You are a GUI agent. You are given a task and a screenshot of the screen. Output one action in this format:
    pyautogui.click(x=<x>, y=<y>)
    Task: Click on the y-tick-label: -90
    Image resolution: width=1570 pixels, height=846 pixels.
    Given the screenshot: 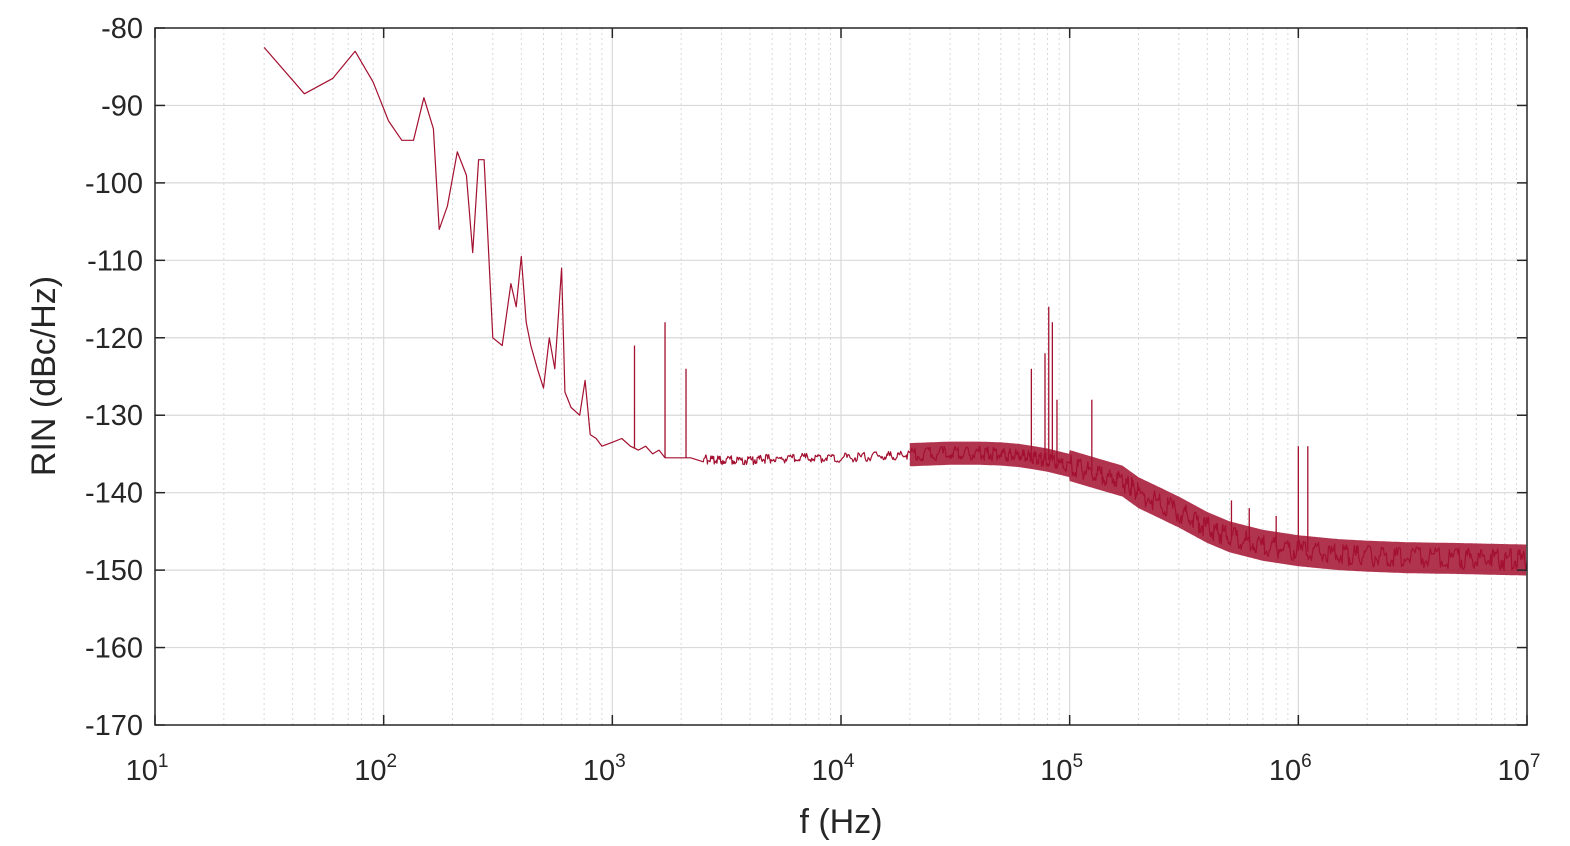 What is the action you would take?
    pyautogui.click(x=122, y=106)
    